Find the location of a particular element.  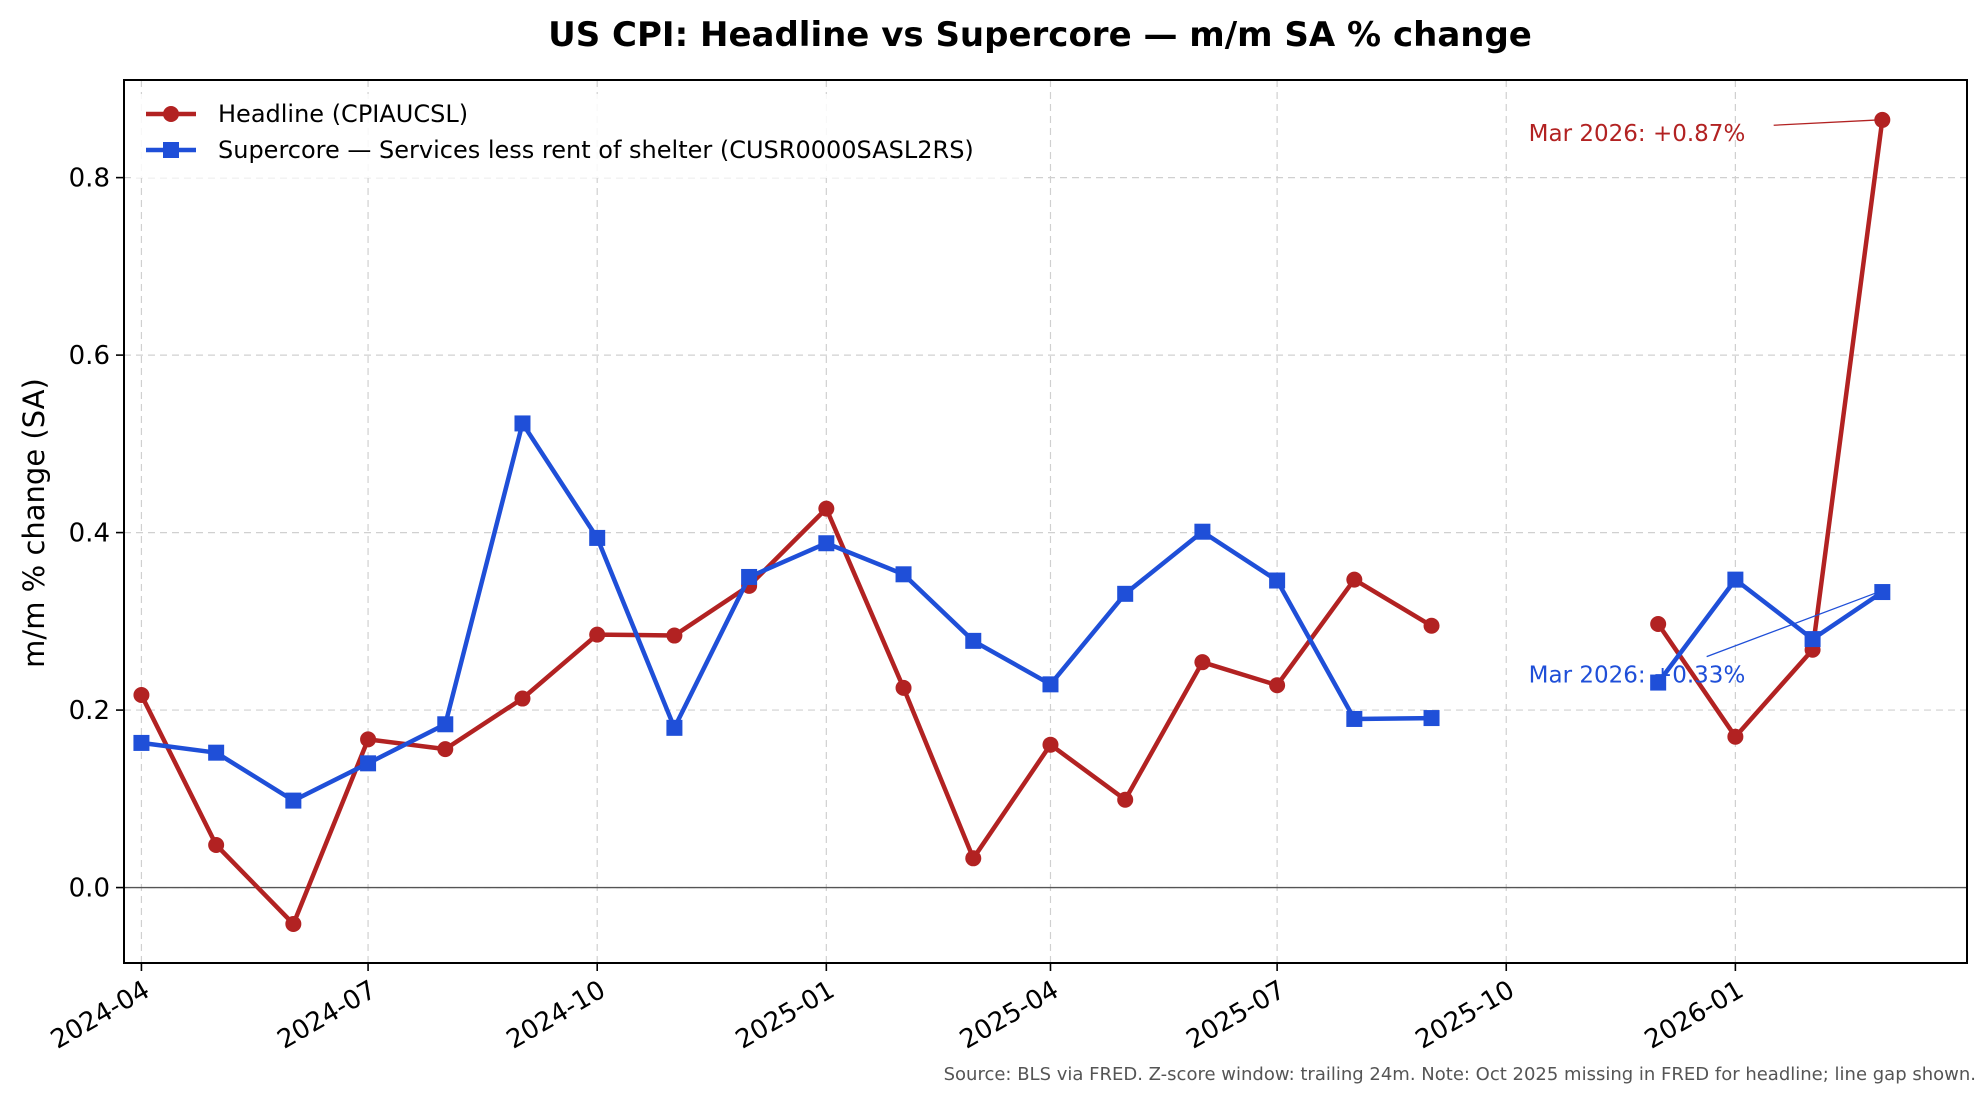

legend-frame is located at coordinates (577, 136).